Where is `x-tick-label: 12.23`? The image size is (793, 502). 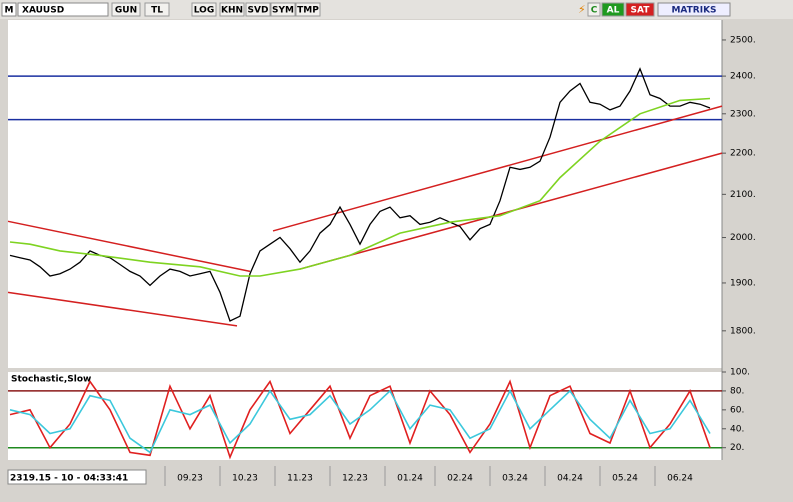 x-tick-label: 12.23 is located at coordinates (355, 479).